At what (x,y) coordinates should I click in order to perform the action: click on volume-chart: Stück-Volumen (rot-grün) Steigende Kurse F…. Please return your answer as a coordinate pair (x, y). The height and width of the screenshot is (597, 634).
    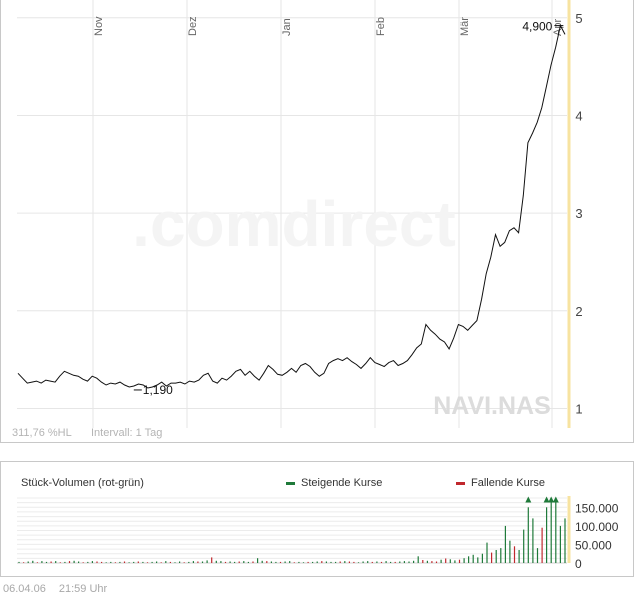
    Looking at the image, I should click on (318, 524).